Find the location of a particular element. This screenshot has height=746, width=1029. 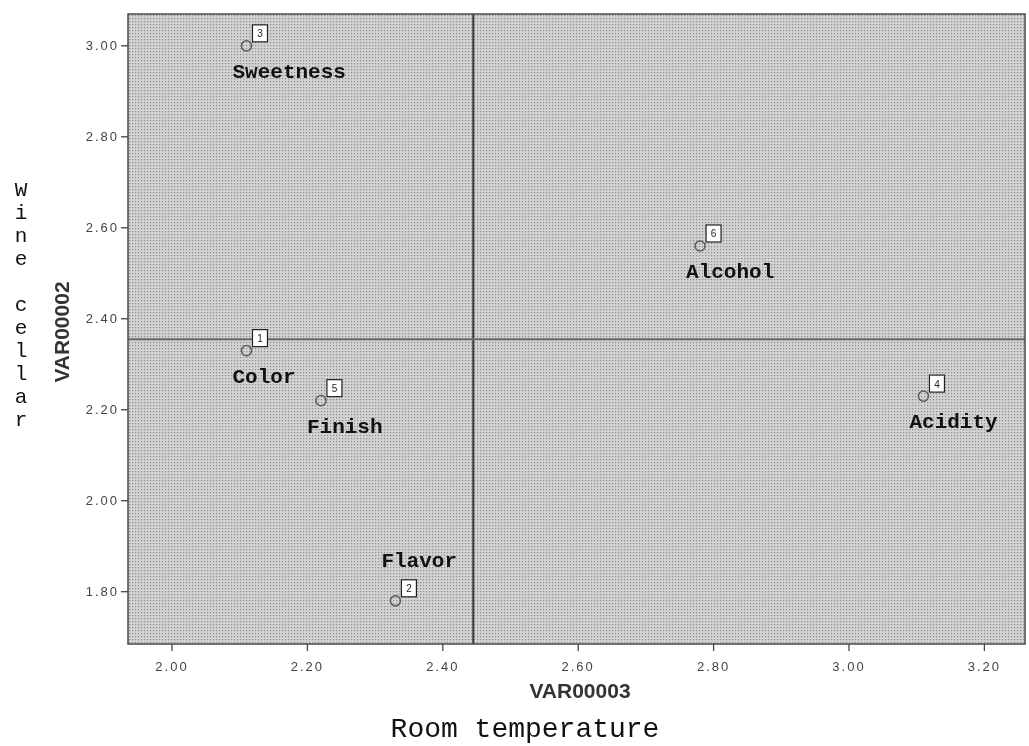

annotation: Sweetness is located at coordinates (289, 72).